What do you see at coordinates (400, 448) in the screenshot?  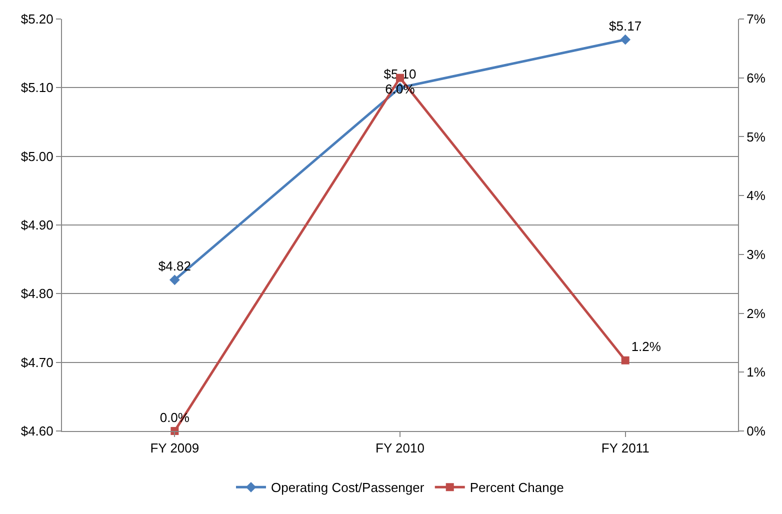 I see `x-tick-label: FY 2010` at bounding box center [400, 448].